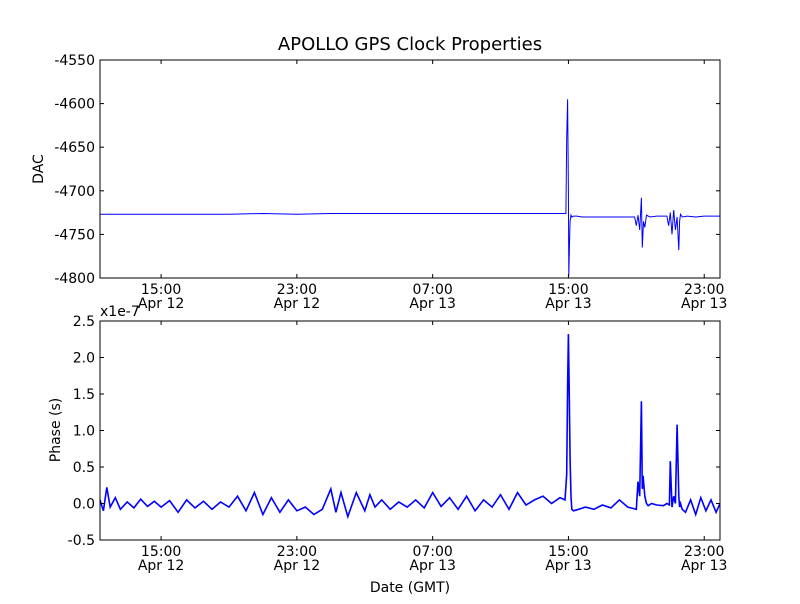 This screenshot has height=604, width=800. What do you see at coordinates (84, 432) in the screenshot?
I see `bottom-y-tick-label: 1.0` at bounding box center [84, 432].